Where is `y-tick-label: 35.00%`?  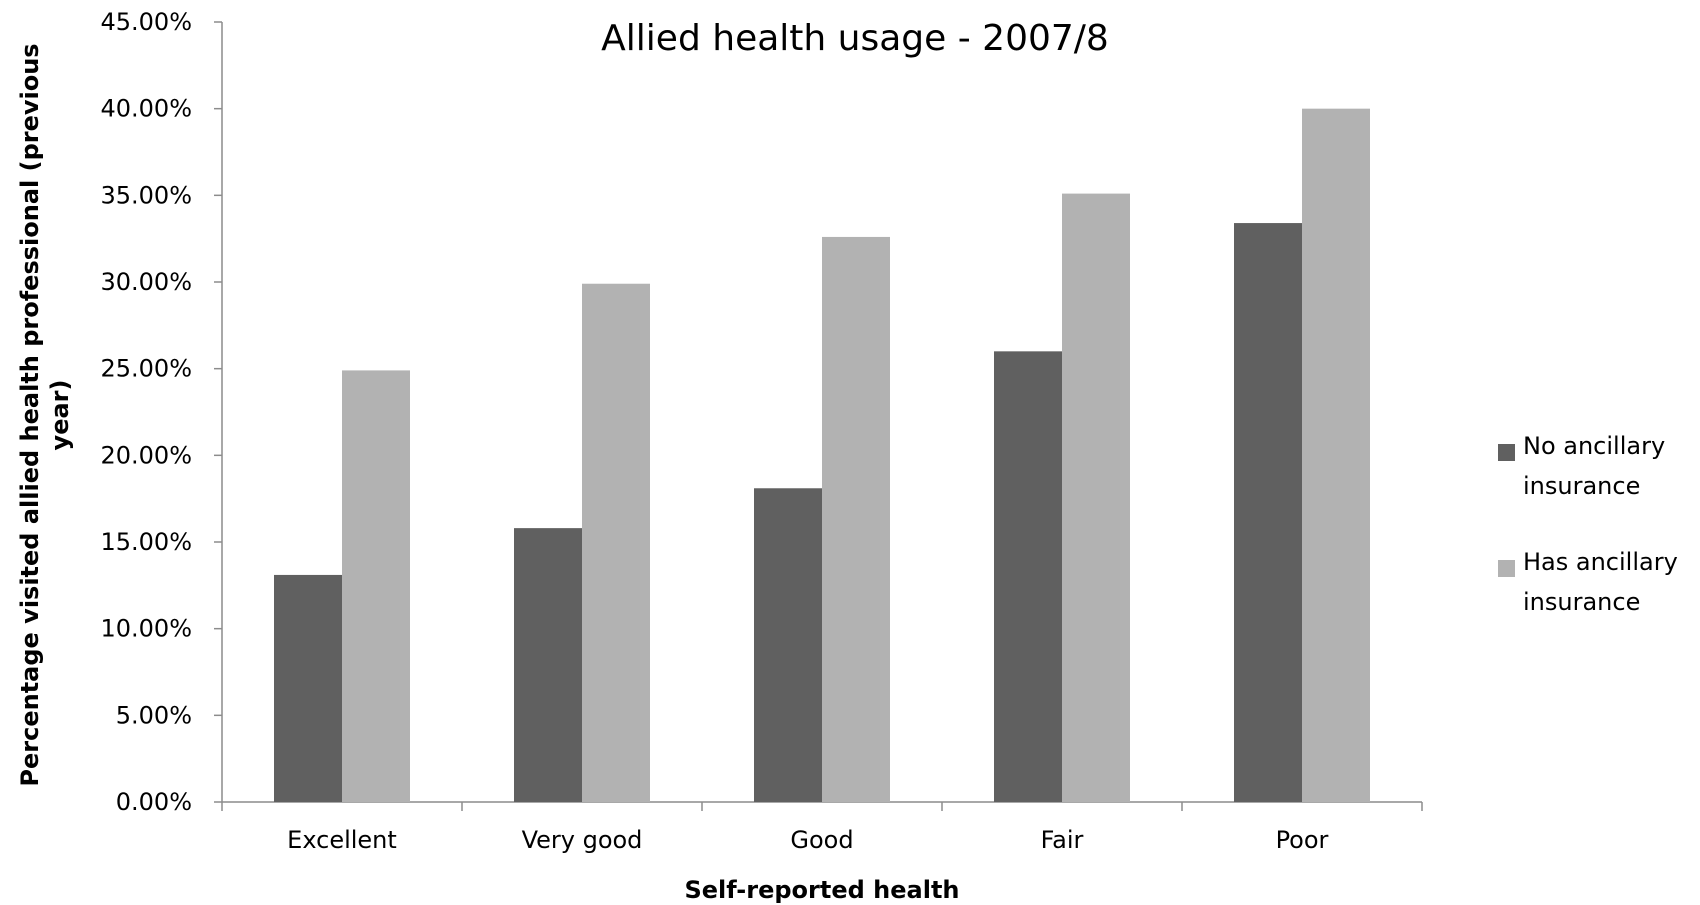
y-tick-label: 35.00% is located at coordinates (146, 195).